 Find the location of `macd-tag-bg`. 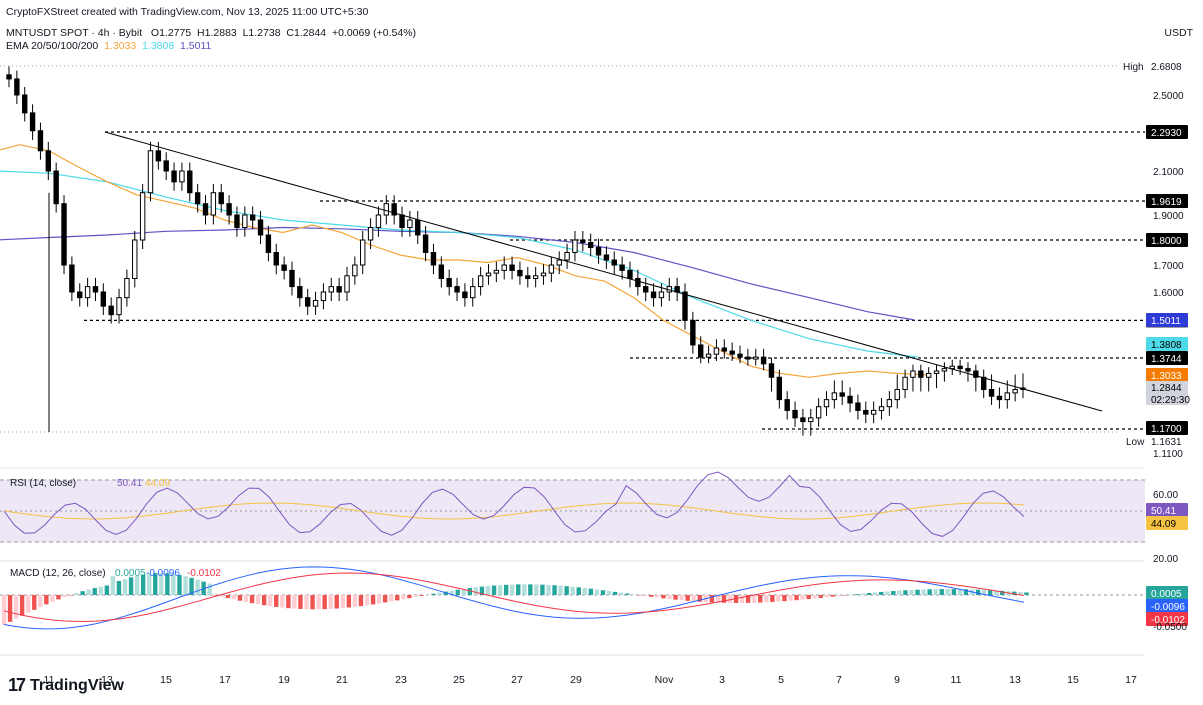

macd-tag-bg is located at coordinates (1167, 606).